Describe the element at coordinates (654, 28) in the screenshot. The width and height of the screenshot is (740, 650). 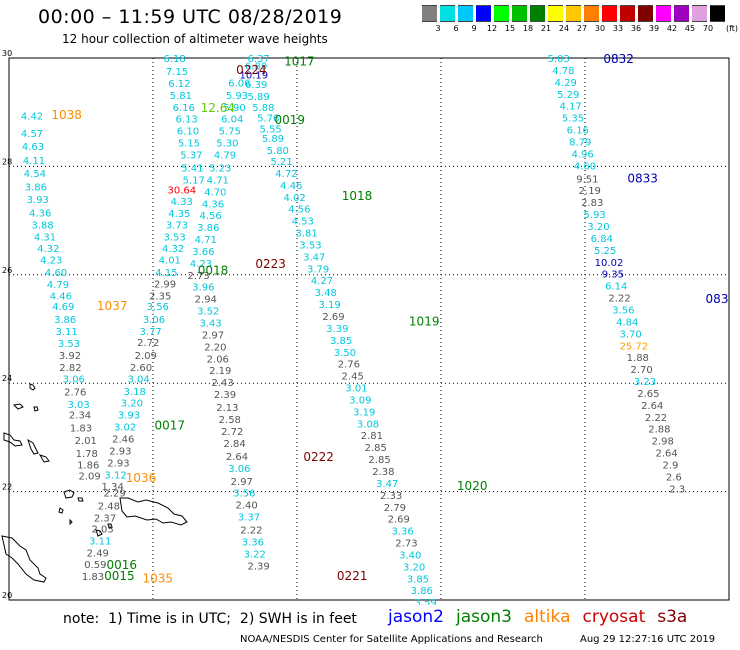
I see `scale-label: 39` at that location.